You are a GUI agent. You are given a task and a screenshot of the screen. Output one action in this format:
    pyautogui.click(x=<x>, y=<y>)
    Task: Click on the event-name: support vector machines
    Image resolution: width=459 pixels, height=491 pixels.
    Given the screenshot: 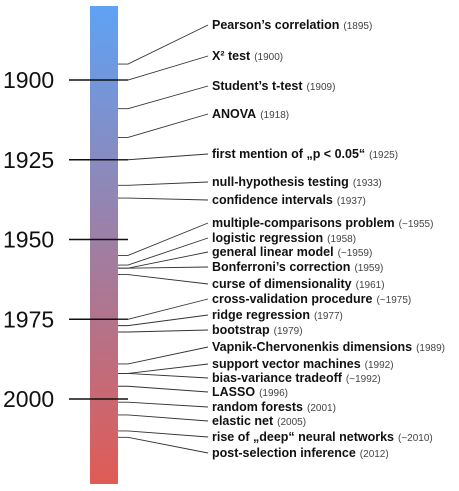 What is the action you would take?
    pyautogui.click(x=286, y=364)
    